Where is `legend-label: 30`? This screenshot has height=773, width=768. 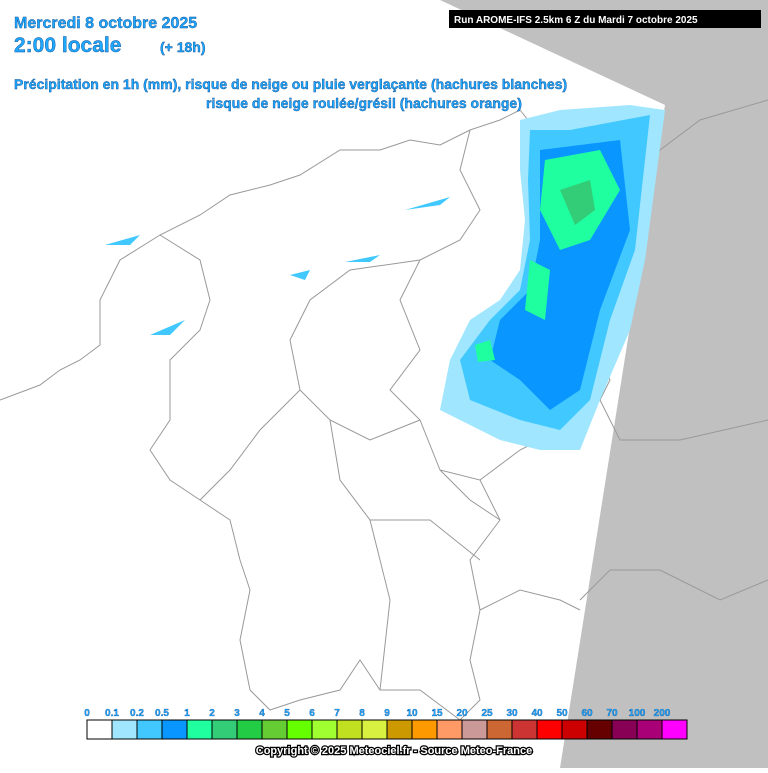 legend-label: 30 is located at coordinates (512, 713).